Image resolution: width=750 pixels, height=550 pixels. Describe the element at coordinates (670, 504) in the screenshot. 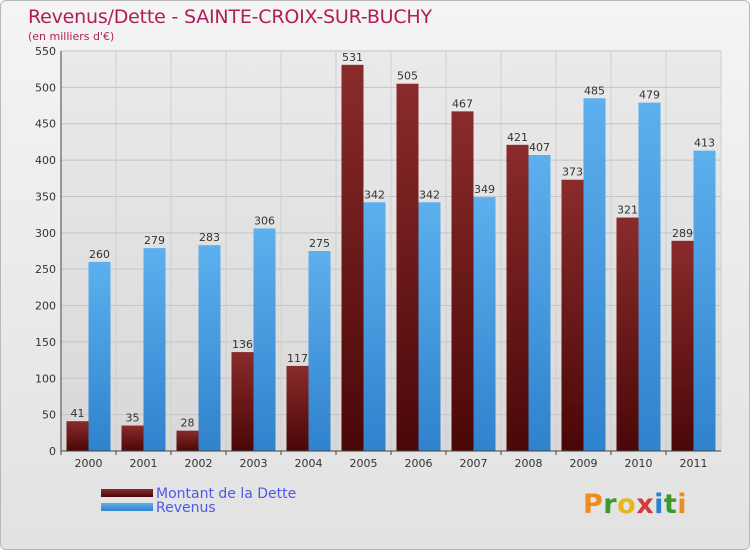

I see `logo-letter: t` at that location.